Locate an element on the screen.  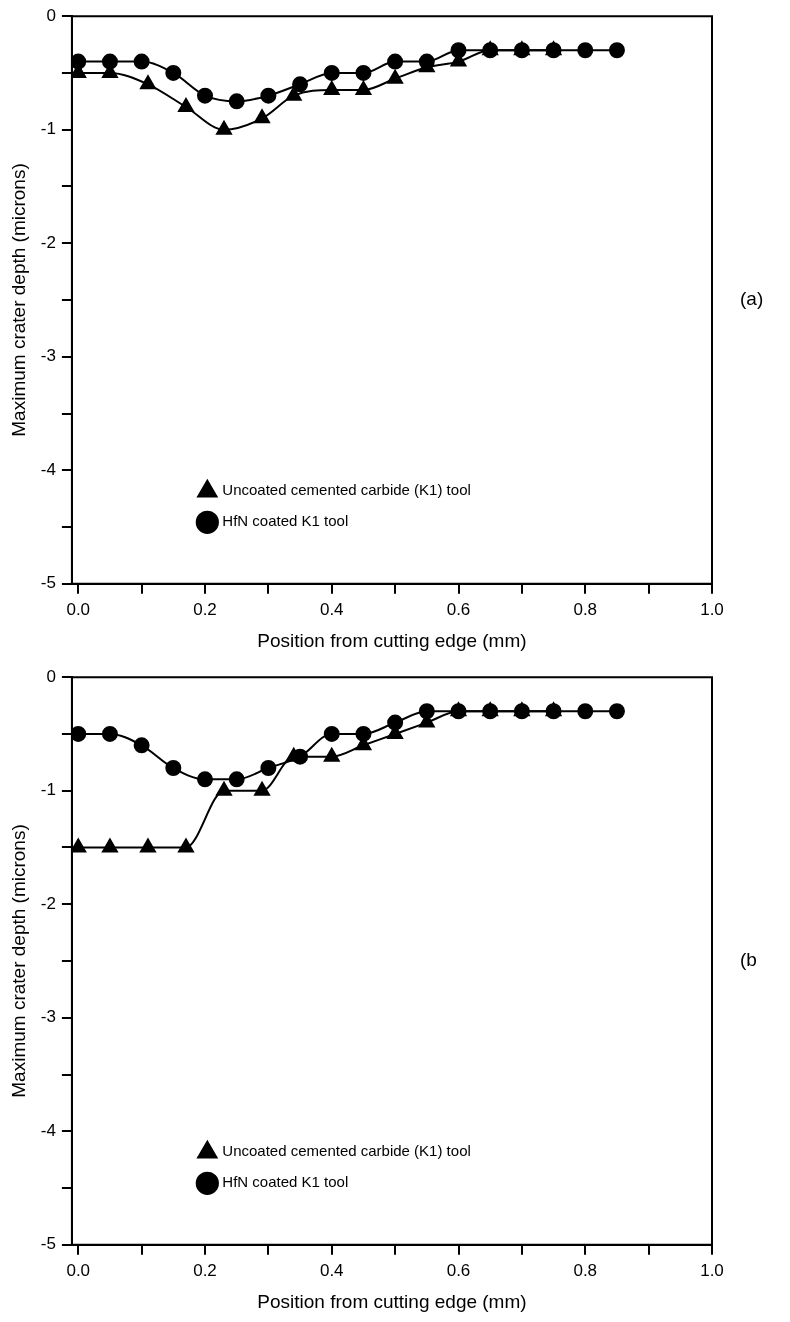
text: (a) is located at coordinates (752, 299).